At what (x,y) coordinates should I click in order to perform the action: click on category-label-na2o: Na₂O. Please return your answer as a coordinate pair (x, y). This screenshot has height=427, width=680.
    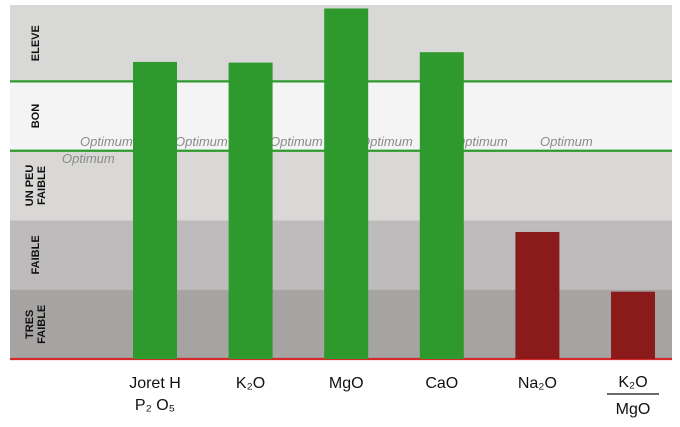
    Looking at the image, I should click on (537, 383).